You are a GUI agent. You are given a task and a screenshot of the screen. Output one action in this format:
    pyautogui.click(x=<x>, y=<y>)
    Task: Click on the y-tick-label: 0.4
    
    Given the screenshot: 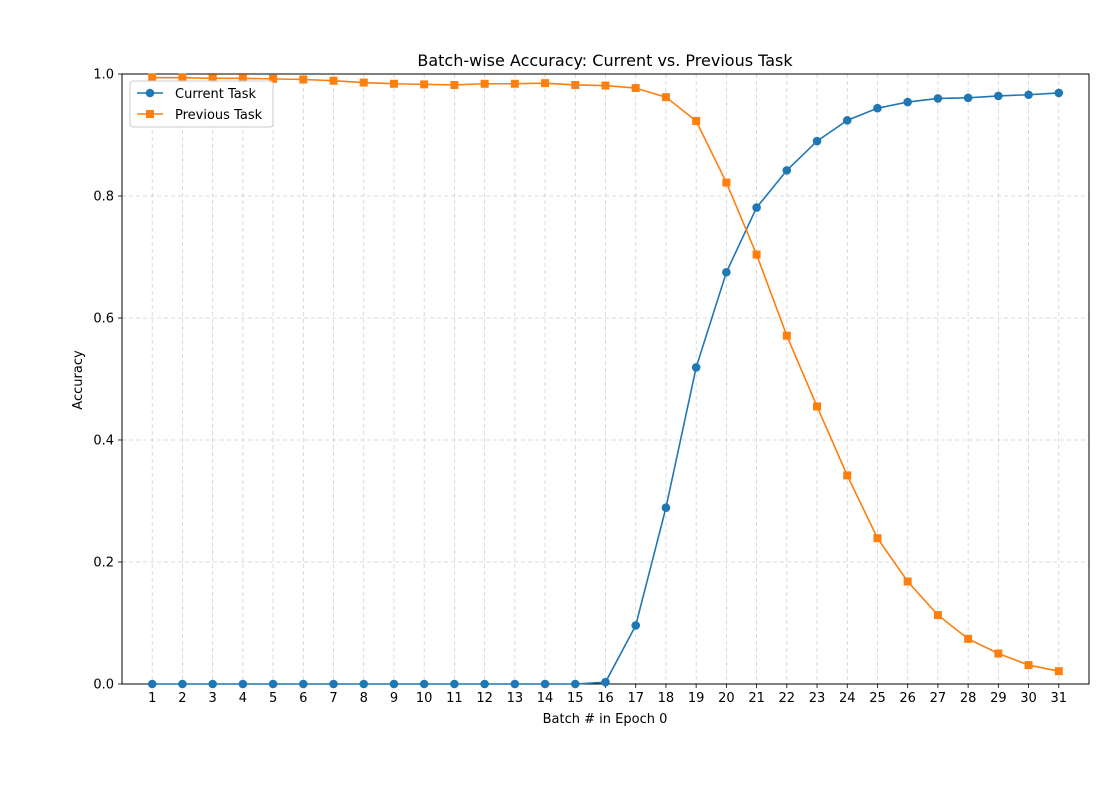 What is the action you would take?
    pyautogui.click(x=103, y=441)
    